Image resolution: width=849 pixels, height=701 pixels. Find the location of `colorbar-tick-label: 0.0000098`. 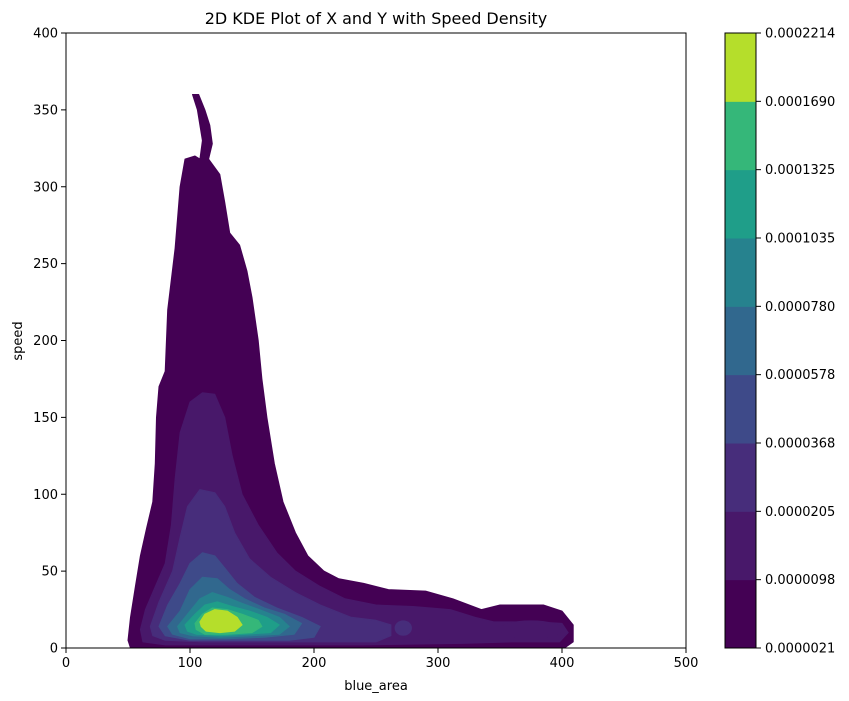

colorbar-tick-label: 0.0000098 is located at coordinates (800, 580).